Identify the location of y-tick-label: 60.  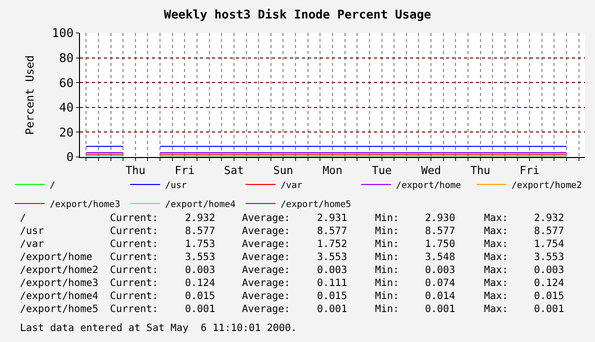
(66, 83).